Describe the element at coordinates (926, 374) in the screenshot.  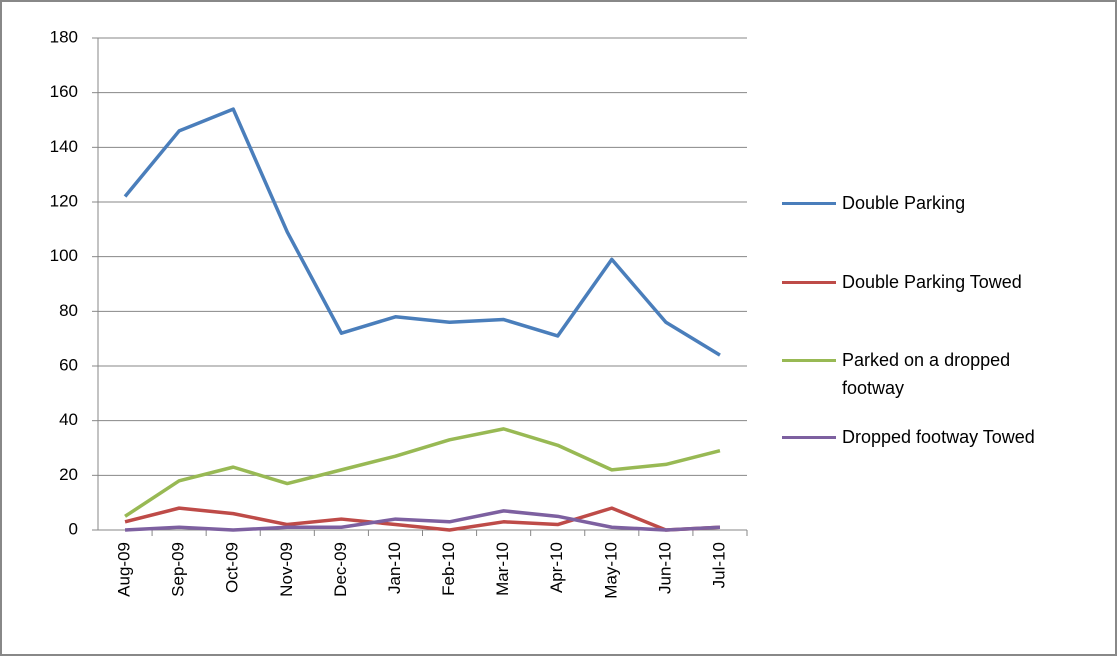
I see `legend-label: Parked on a dropped footway` at that location.